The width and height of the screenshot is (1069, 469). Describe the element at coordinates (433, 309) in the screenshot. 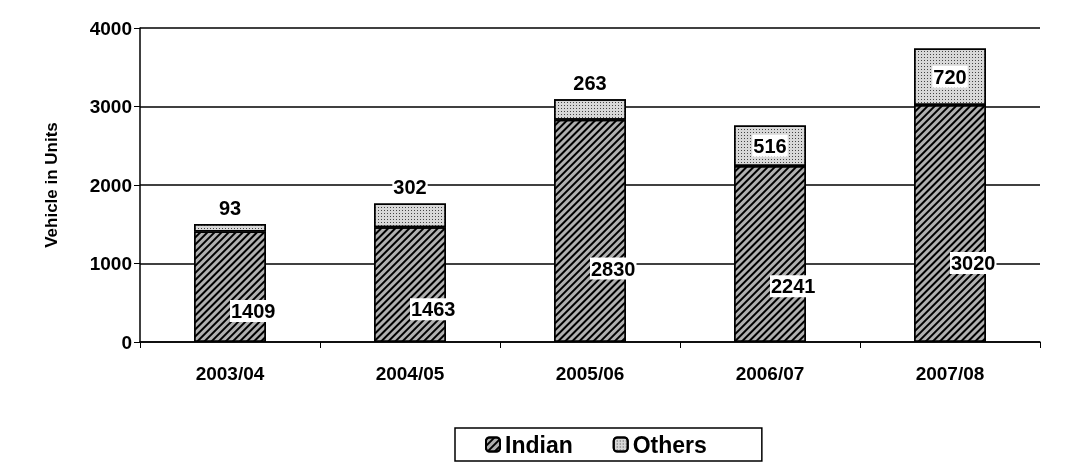

I see `data-label: 1463` at that location.